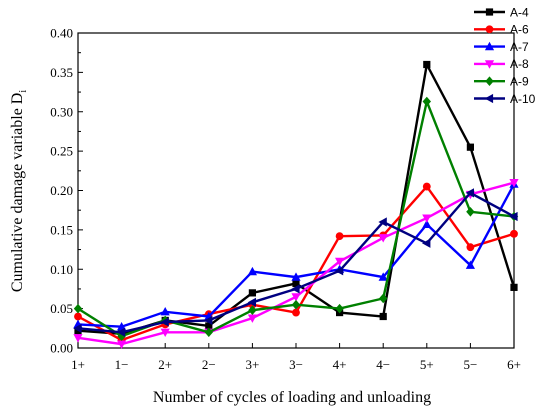 The height and width of the screenshot is (413, 550). What do you see at coordinates (519, 82) in the screenshot?
I see `legend-label: A-9` at bounding box center [519, 82].